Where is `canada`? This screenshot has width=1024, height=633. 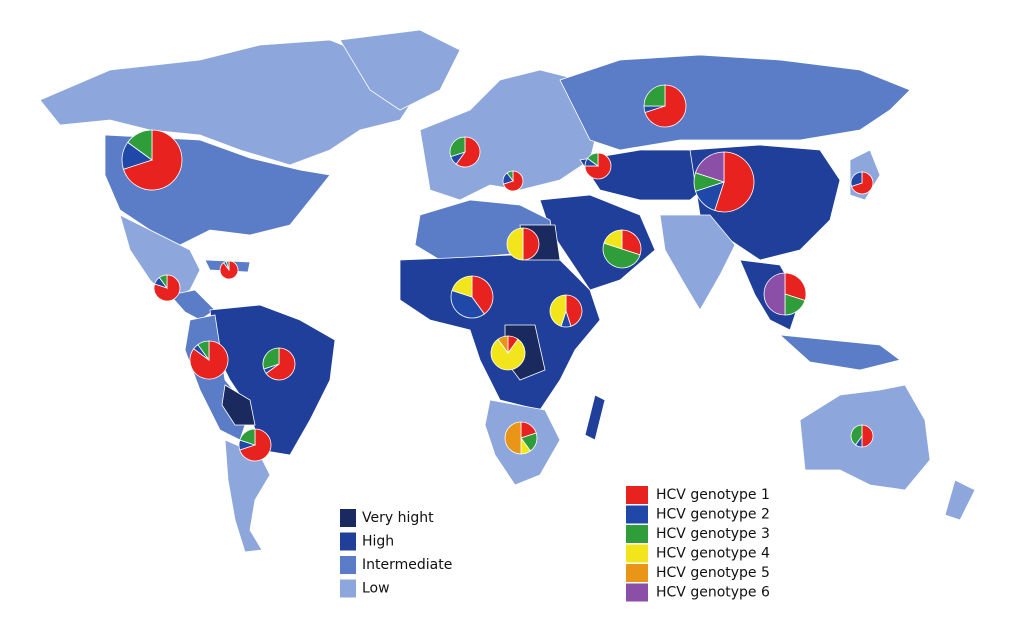 canada is located at coordinates (230, 102).